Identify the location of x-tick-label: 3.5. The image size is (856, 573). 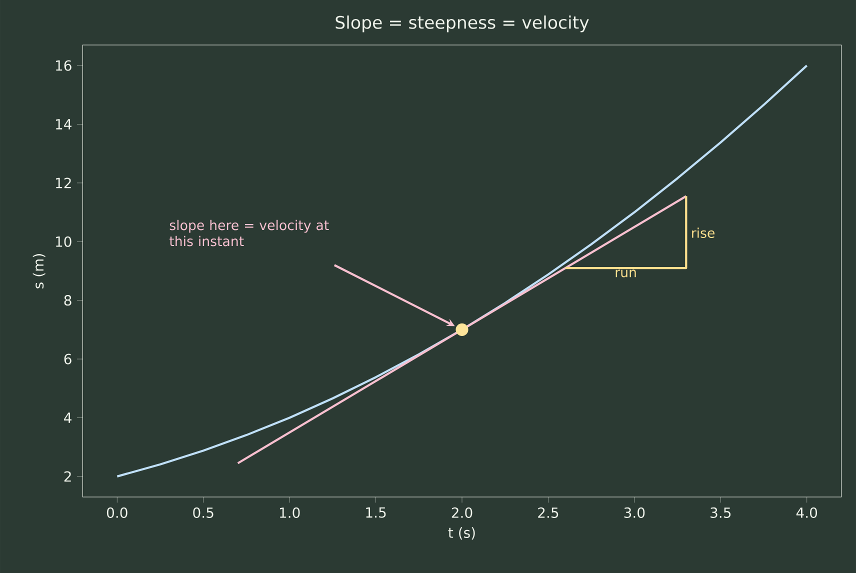
(720, 512).